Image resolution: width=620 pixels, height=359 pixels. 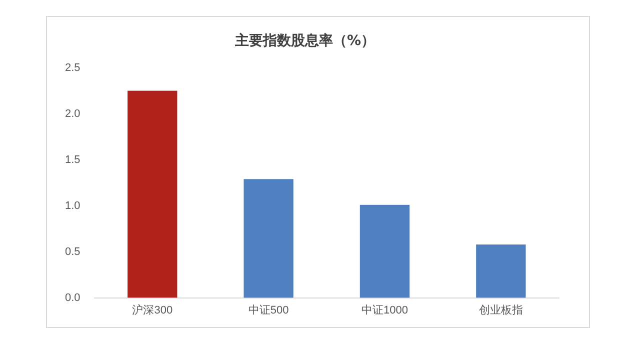 I want to click on x-tick-label: 沪深300, so click(x=152, y=309).